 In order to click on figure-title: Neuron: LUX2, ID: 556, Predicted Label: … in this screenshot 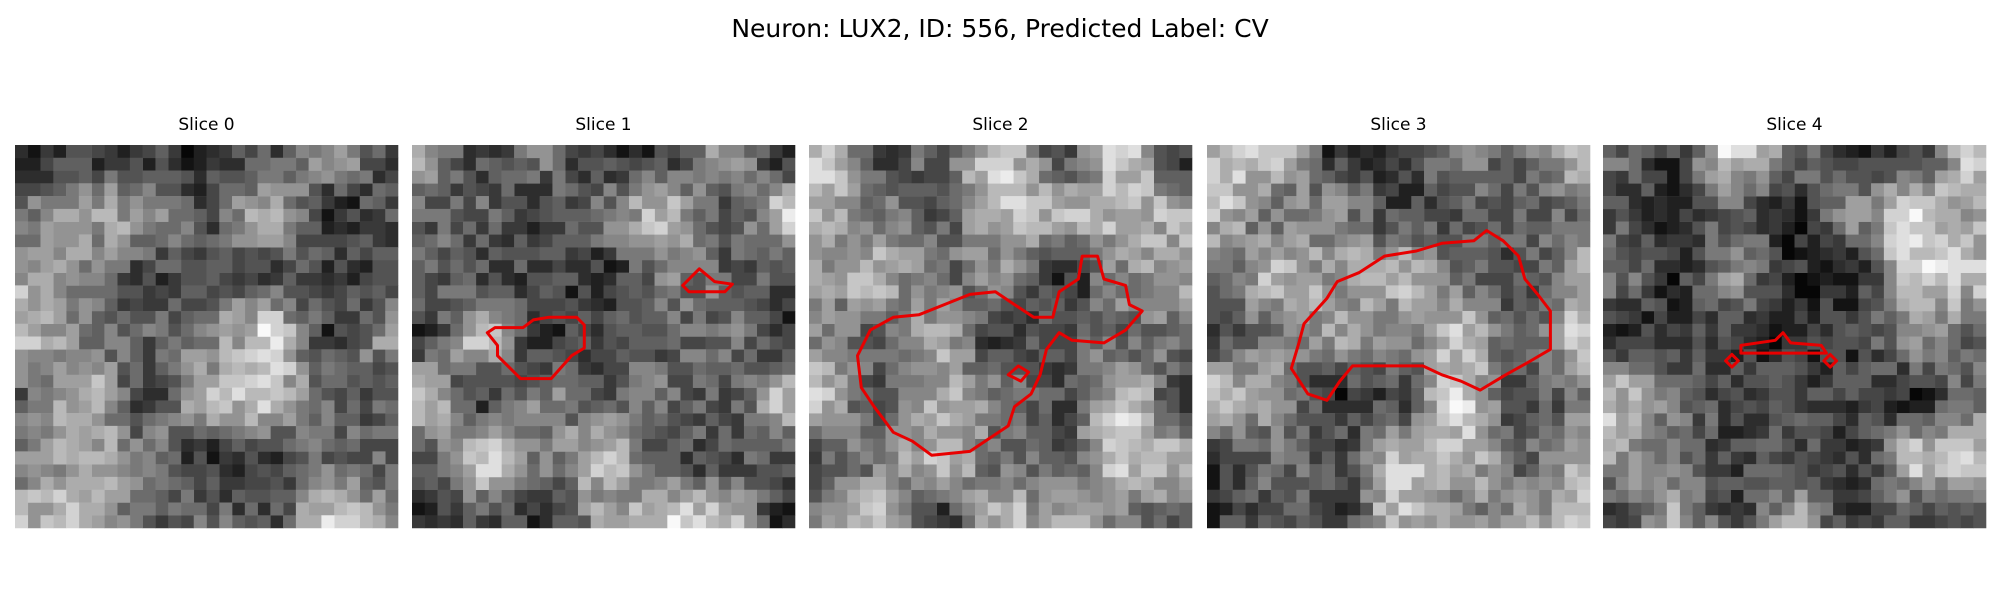, I will do `click(999, 28)`.